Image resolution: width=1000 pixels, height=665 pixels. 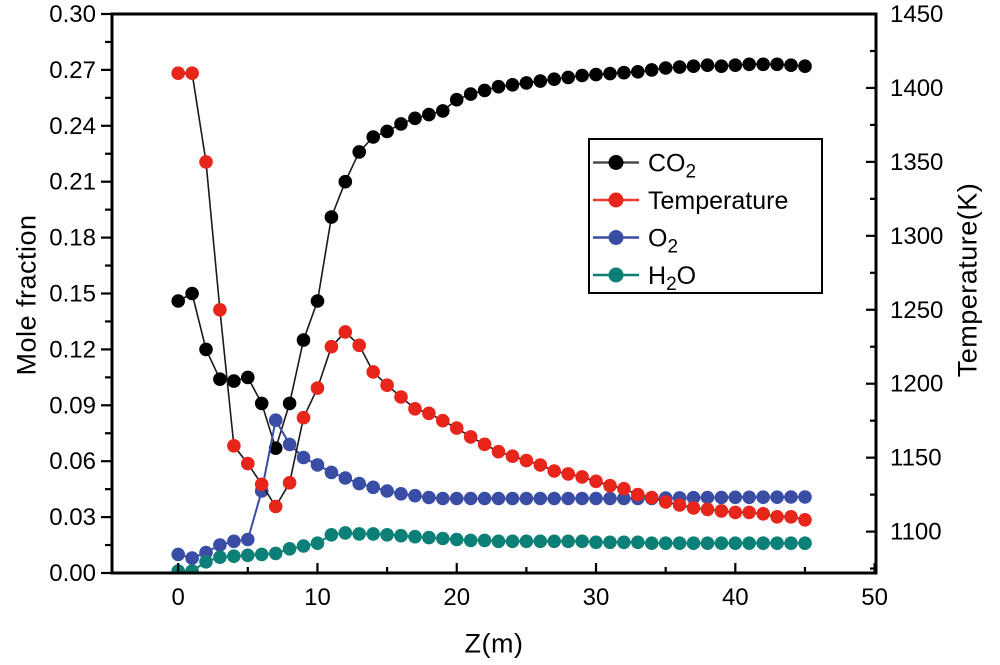 What do you see at coordinates (72, 461) in the screenshot?
I see `y-left-tick-label: 0.06` at bounding box center [72, 461].